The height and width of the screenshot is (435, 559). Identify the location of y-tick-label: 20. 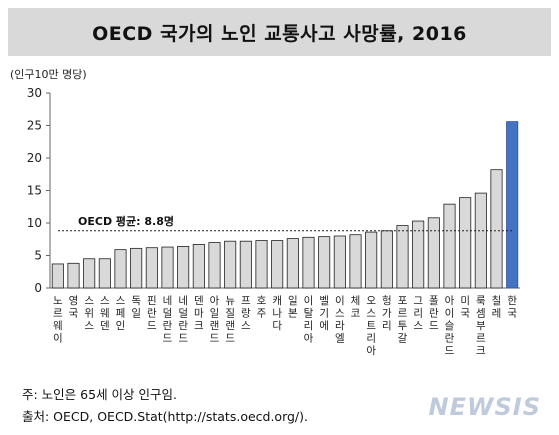
(34, 158).